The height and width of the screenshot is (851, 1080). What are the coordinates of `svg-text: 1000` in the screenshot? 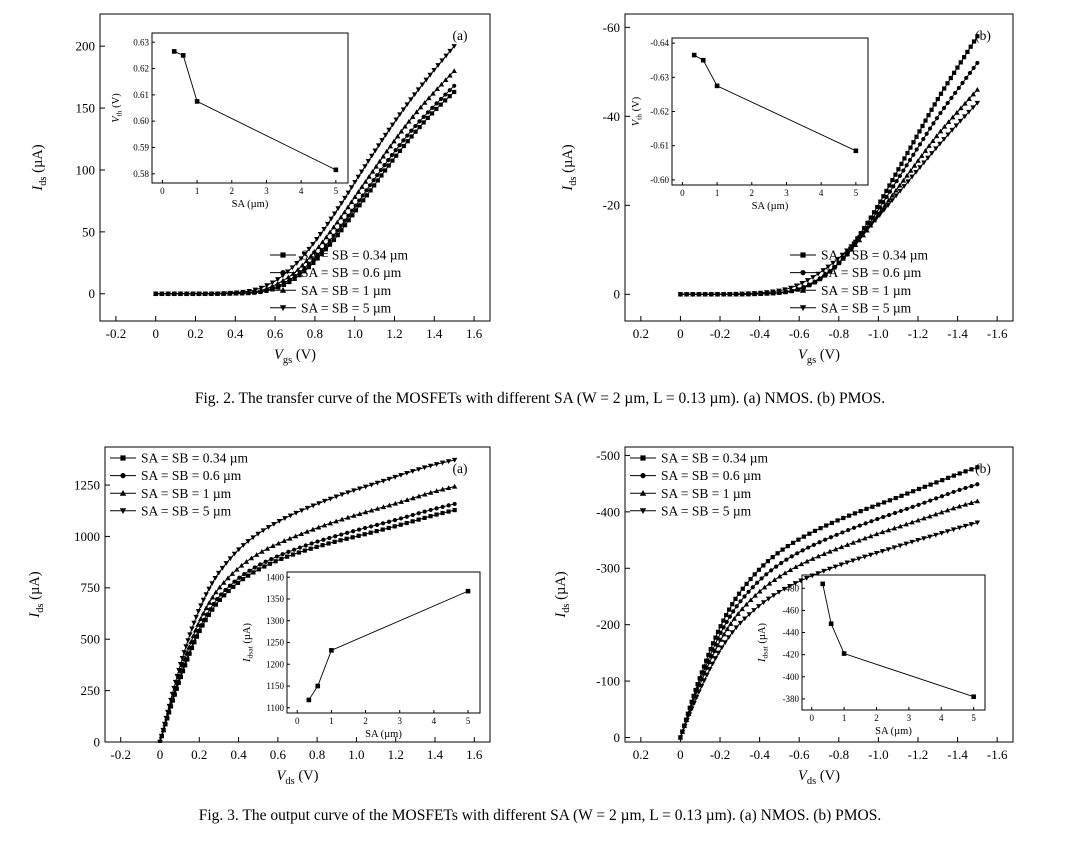 It's located at (87, 536).